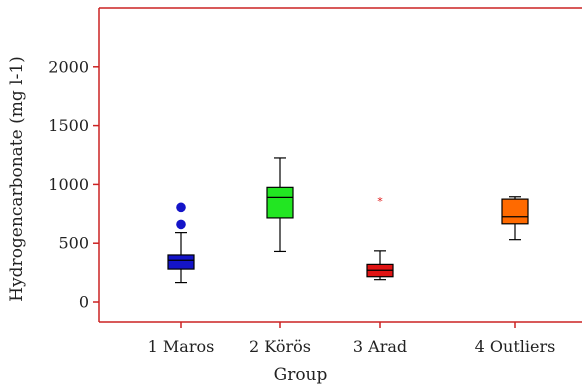 The image size is (582, 386). What do you see at coordinates (68, 184) in the screenshot?
I see `y-tick-label: 1000` at bounding box center [68, 184].